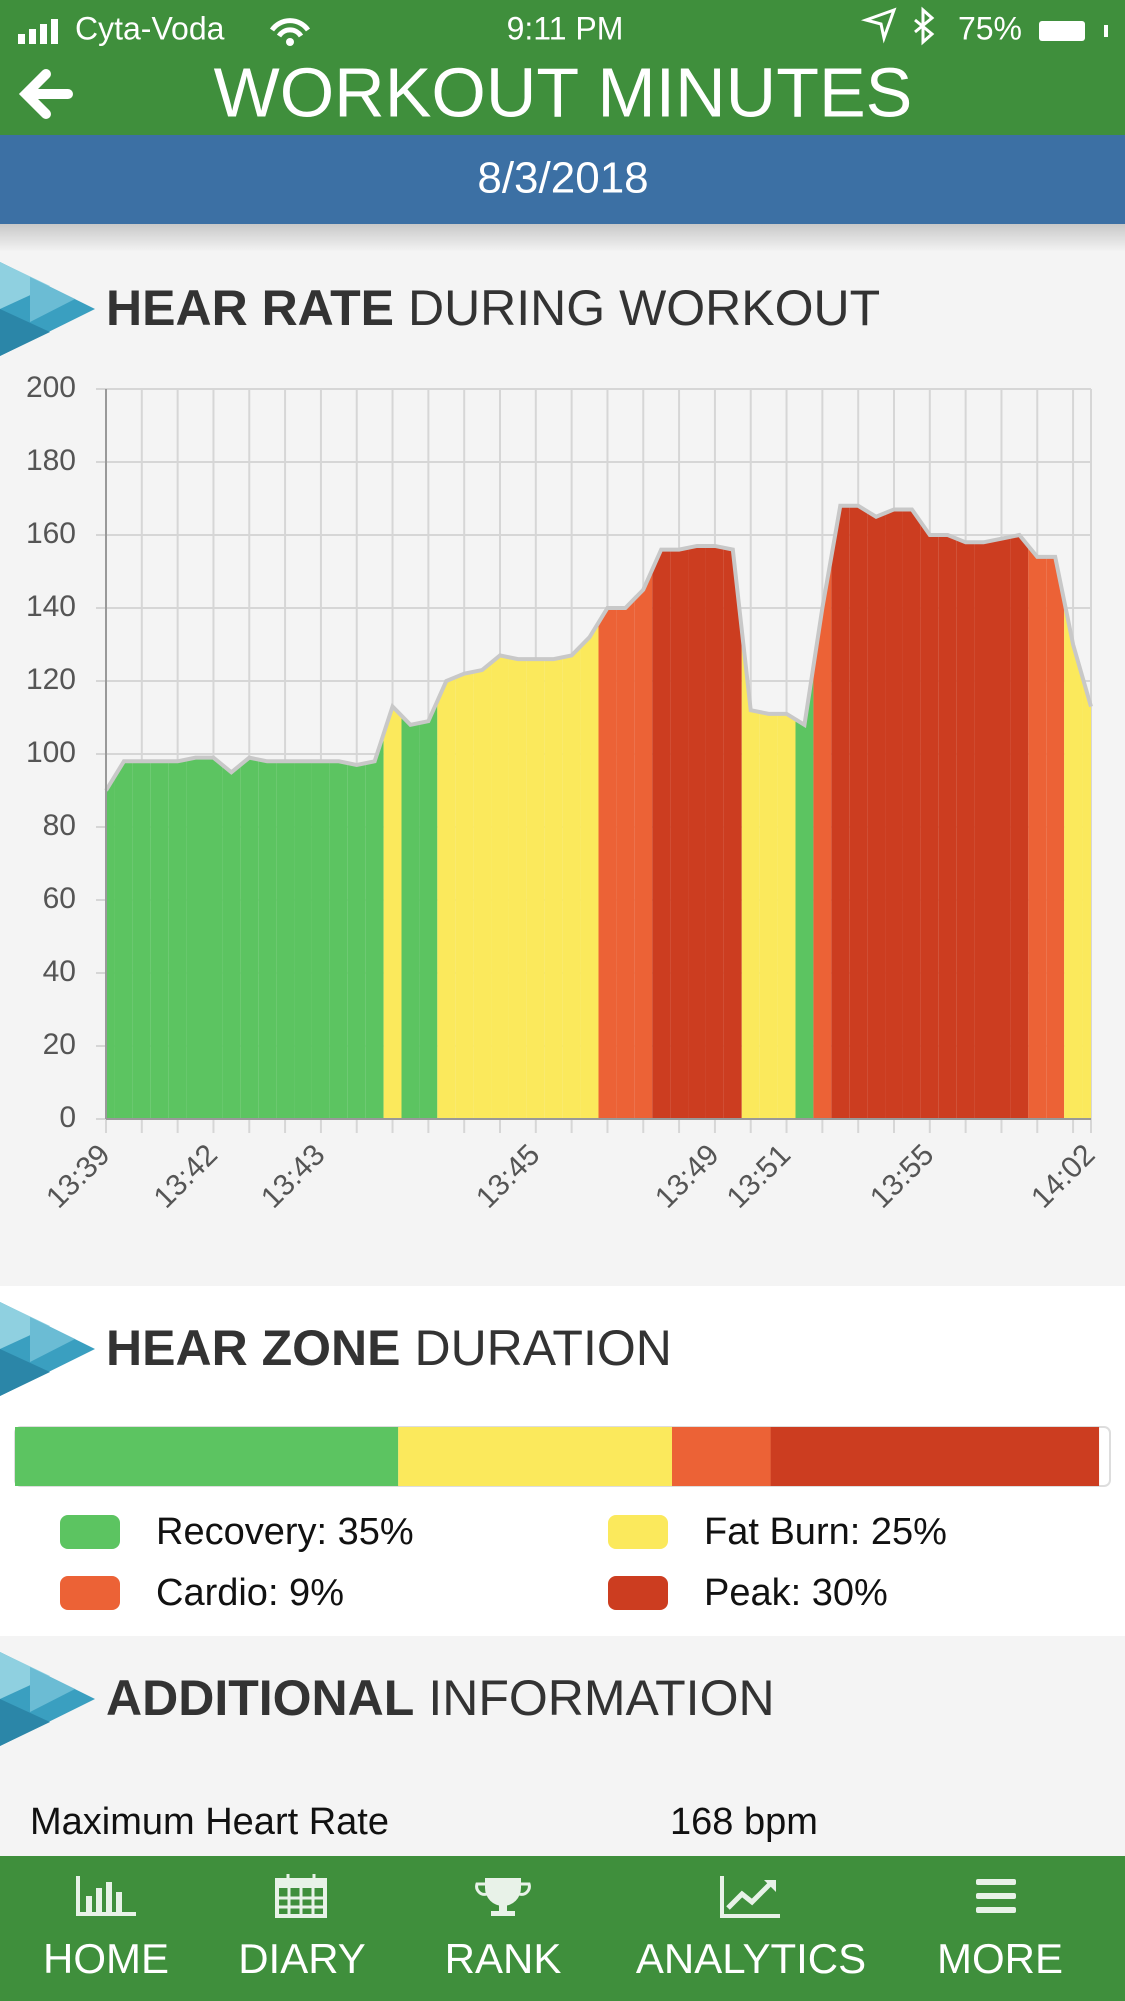 This screenshot has height=2001, width=1125. I want to click on y-tick-label: 160, so click(51, 533).